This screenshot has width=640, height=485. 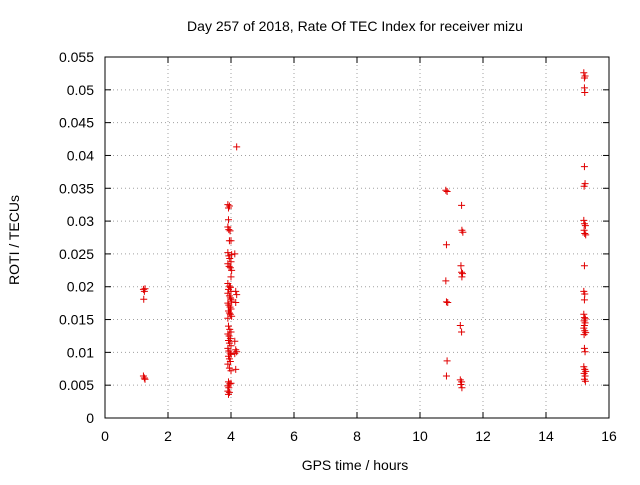 I want to click on y-tick-label-3: 0.015, so click(x=76, y=320).